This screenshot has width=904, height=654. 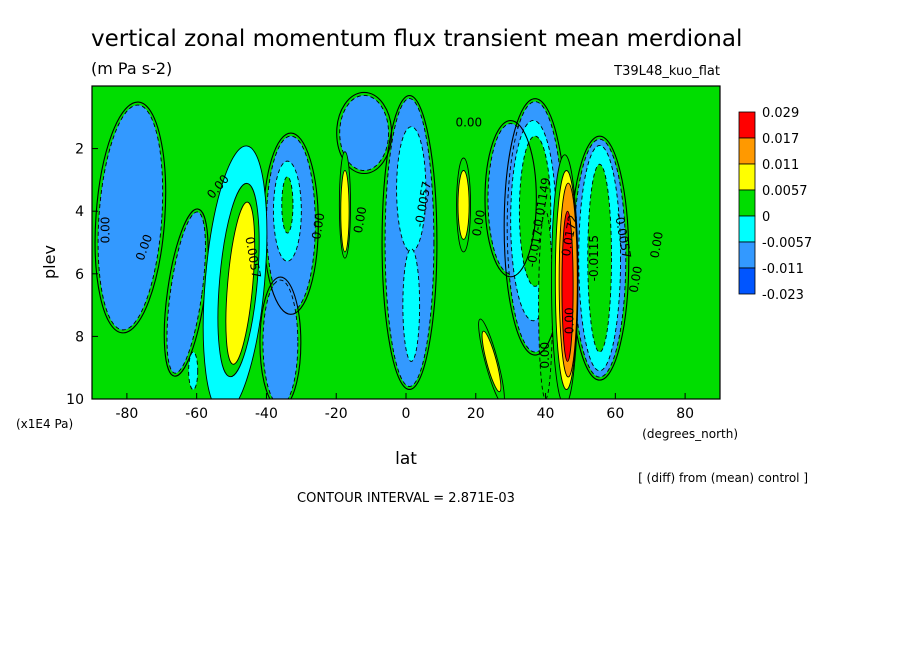 What do you see at coordinates (126, 414) in the screenshot?
I see `x-tick-label-0: -80` at bounding box center [126, 414].